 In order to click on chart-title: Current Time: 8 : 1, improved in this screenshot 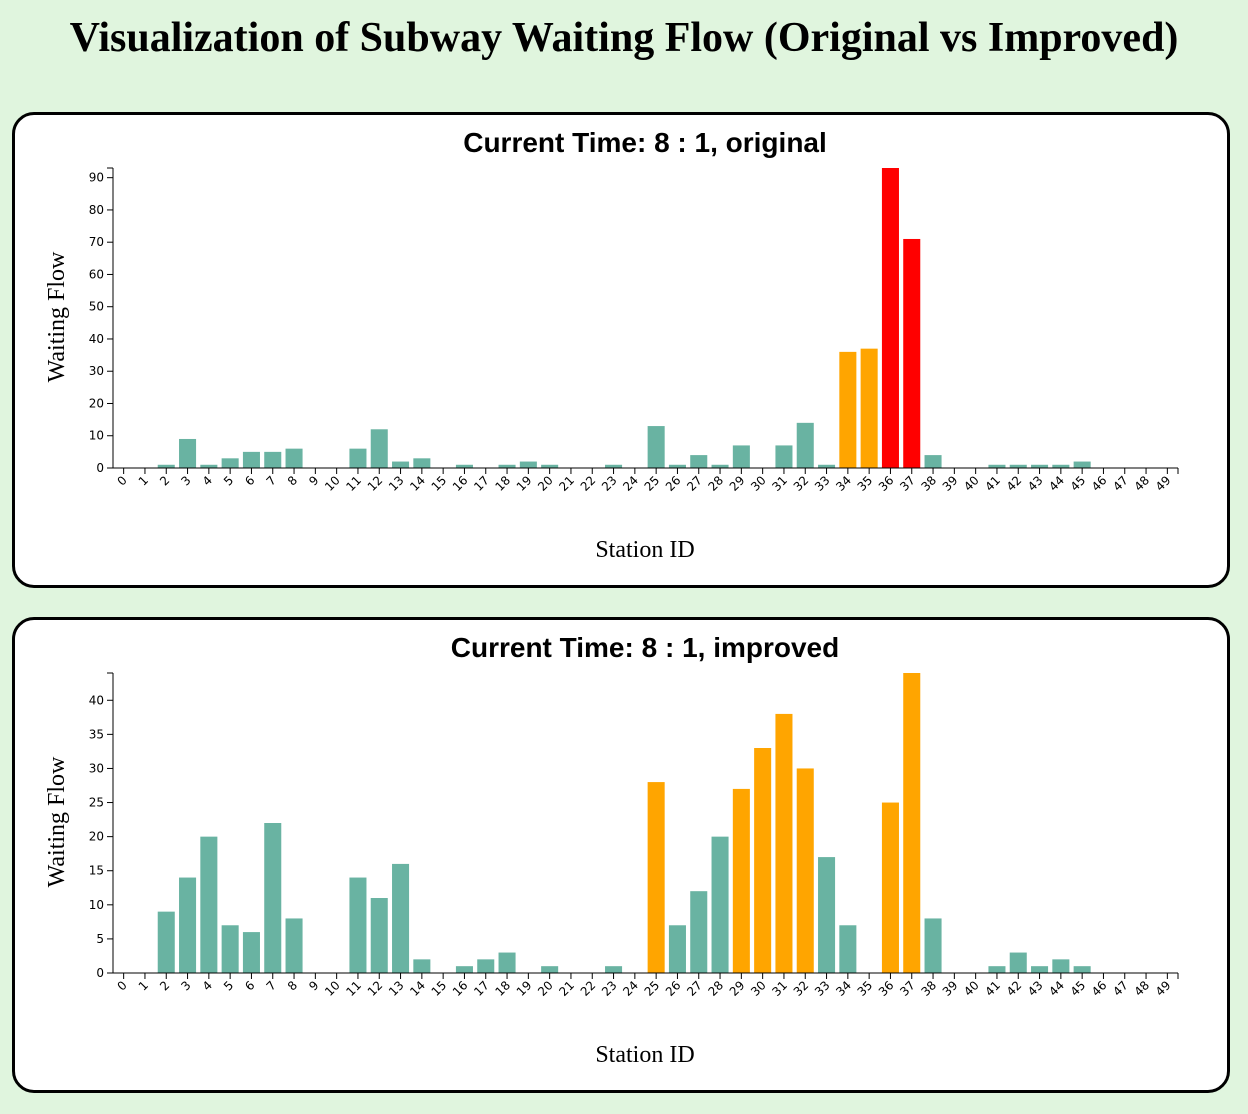, I will do `click(645, 647)`.